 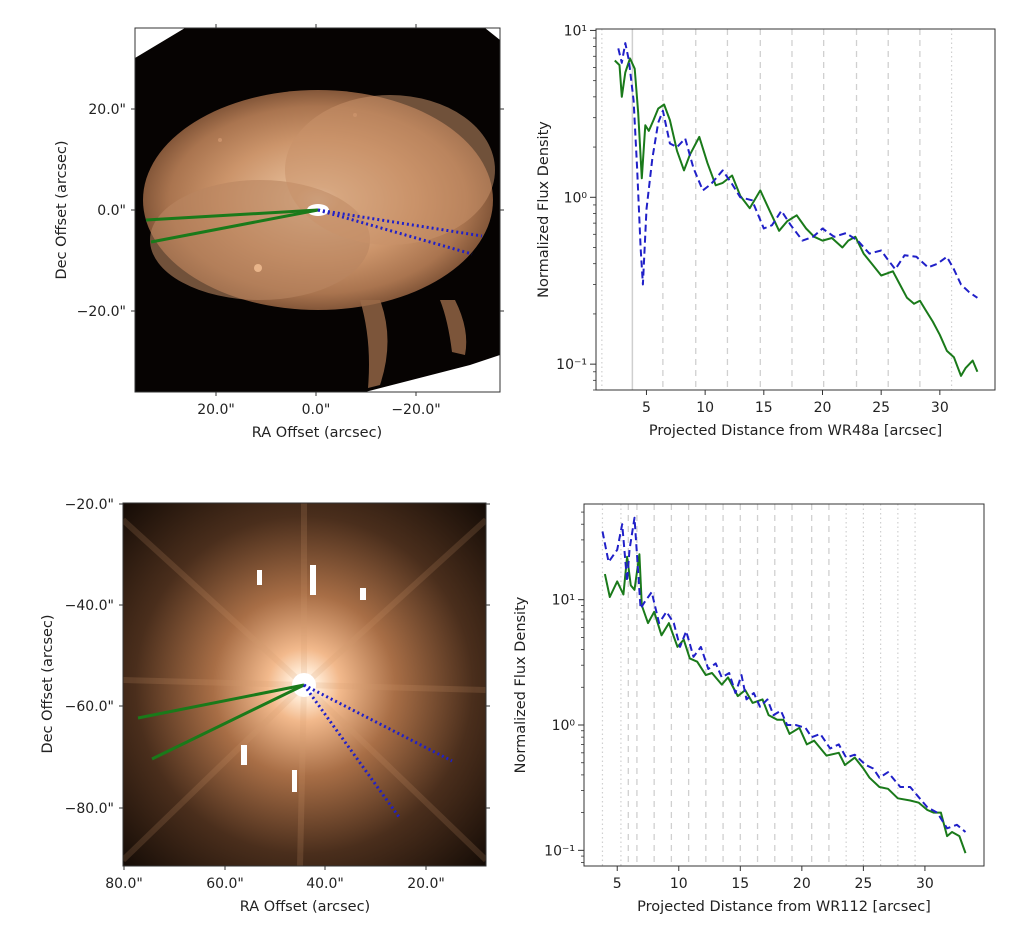 What do you see at coordinates (89, 809) in the screenshot?
I see `y-tick-label: −80.0"` at bounding box center [89, 809].